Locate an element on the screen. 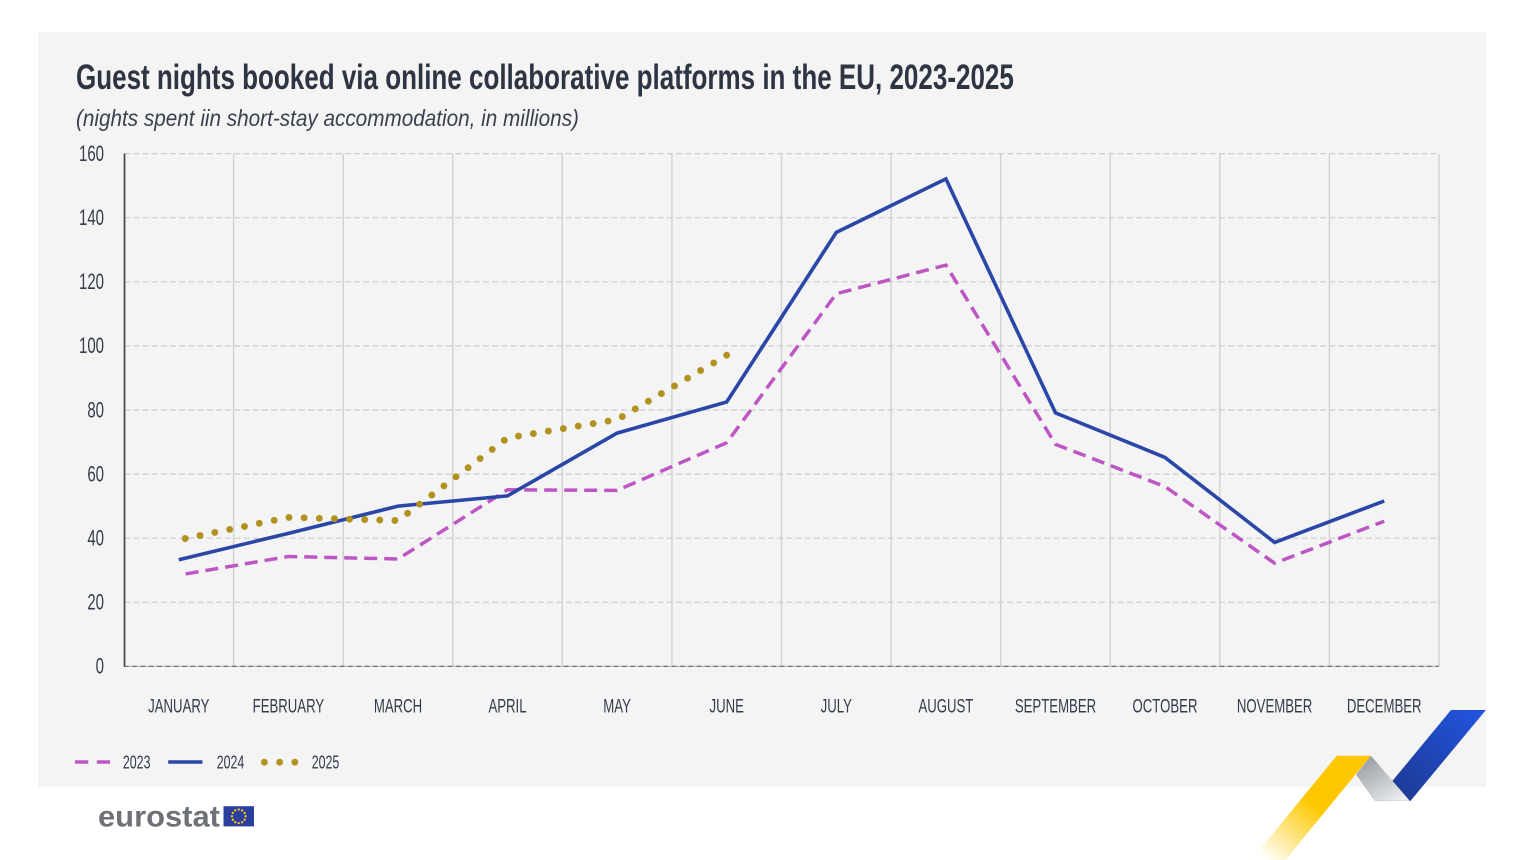  svg-text: 60 is located at coordinates (95, 474).